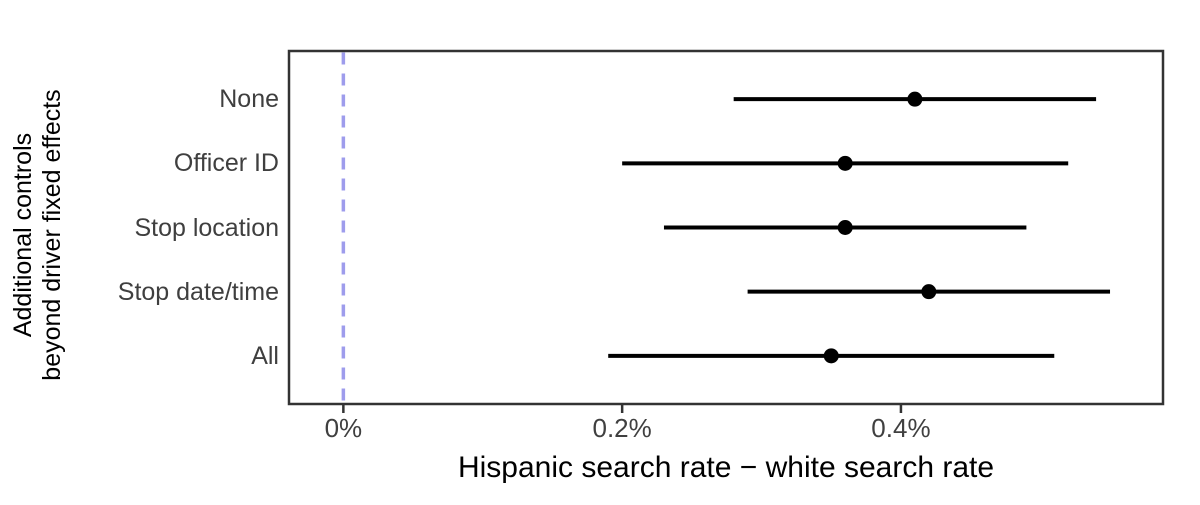 The image size is (1200, 505). Describe the element at coordinates (206, 227) in the screenshot. I see `y-category-label-stop-location: Stop location` at that location.